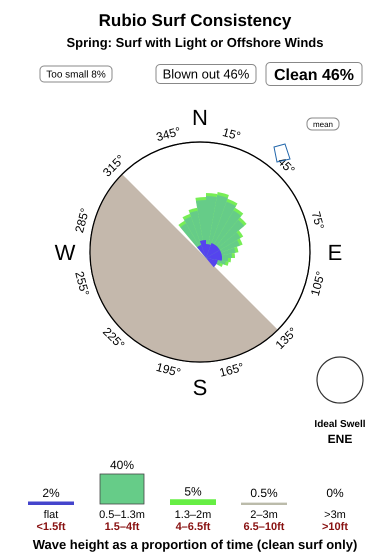 The height and width of the screenshot is (560, 390). What do you see at coordinates (51, 527) in the screenshot?
I see `text: <1.5ft` at bounding box center [51, 527].